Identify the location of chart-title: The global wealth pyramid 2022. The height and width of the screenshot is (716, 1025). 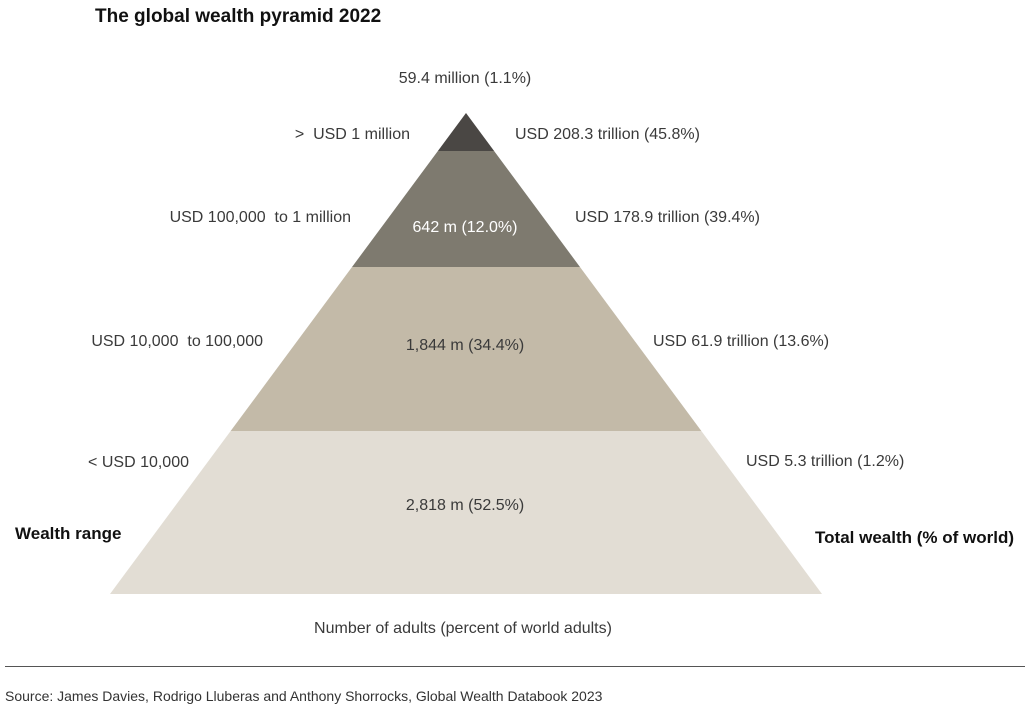
(238, 16).